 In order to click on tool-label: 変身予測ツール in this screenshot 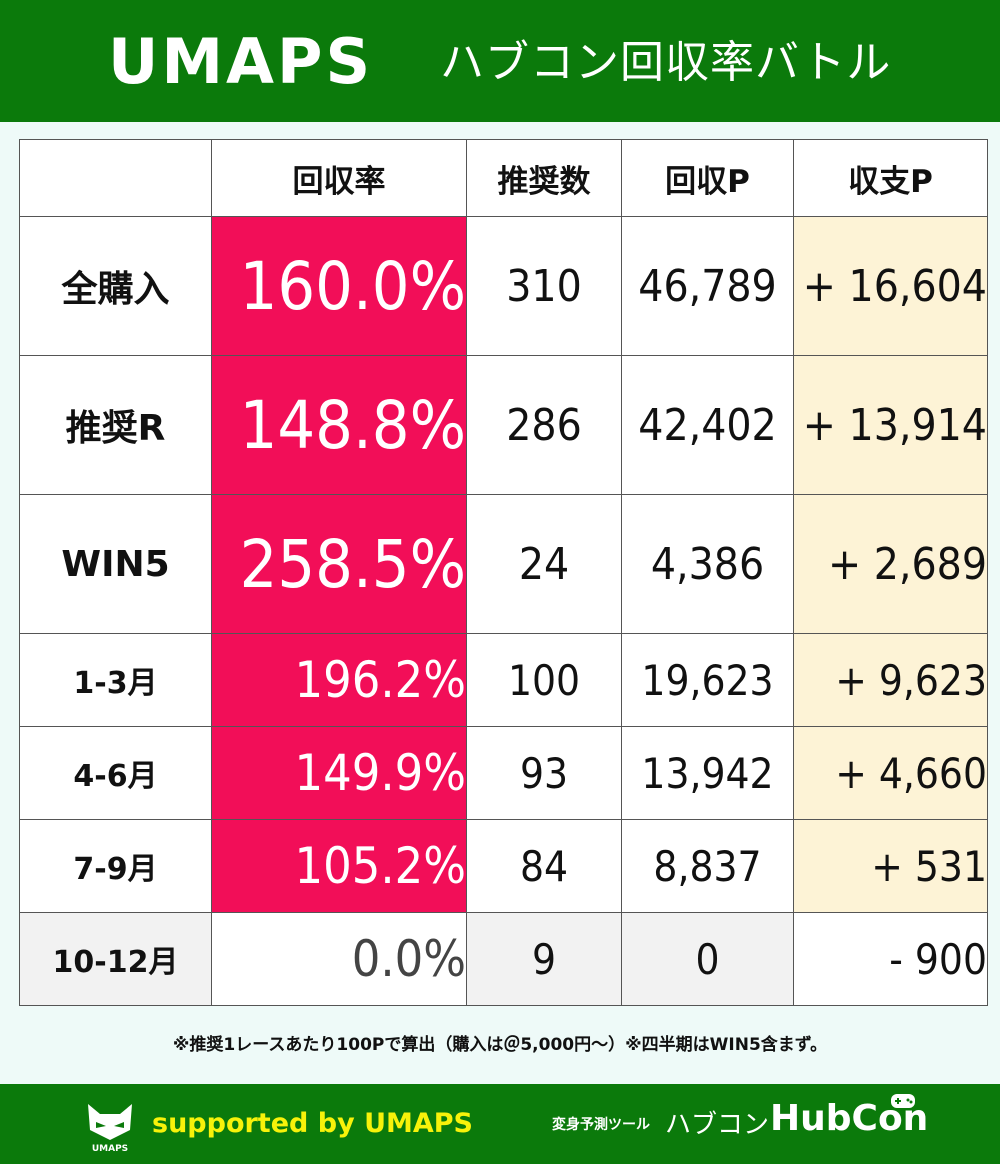, I will do `click(601, 1125)`.